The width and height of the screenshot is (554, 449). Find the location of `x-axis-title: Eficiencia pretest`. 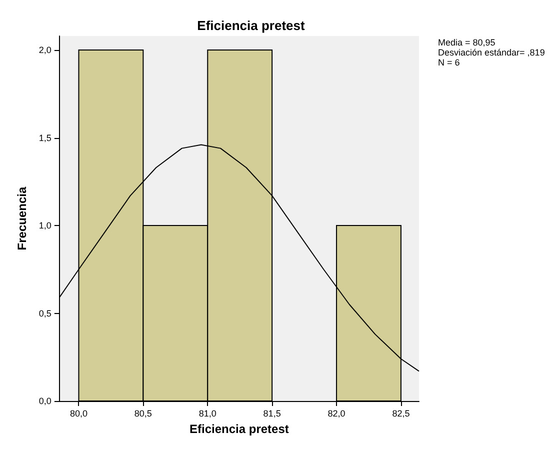

x-axis-title: Eficiencia pretest is located at coordinates (239, 429).